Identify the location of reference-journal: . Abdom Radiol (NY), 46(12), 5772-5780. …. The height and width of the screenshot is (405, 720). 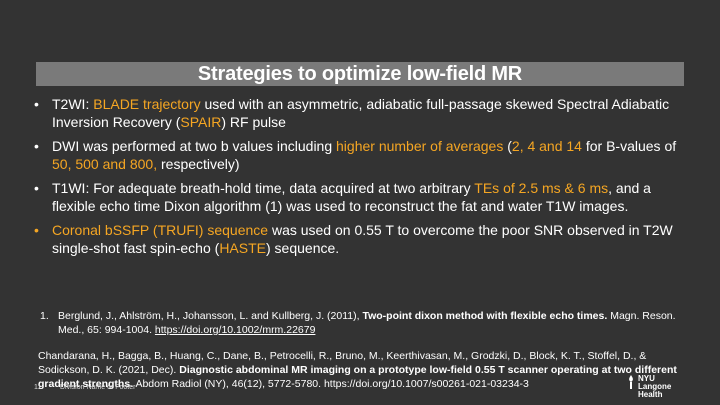
(329, 384).